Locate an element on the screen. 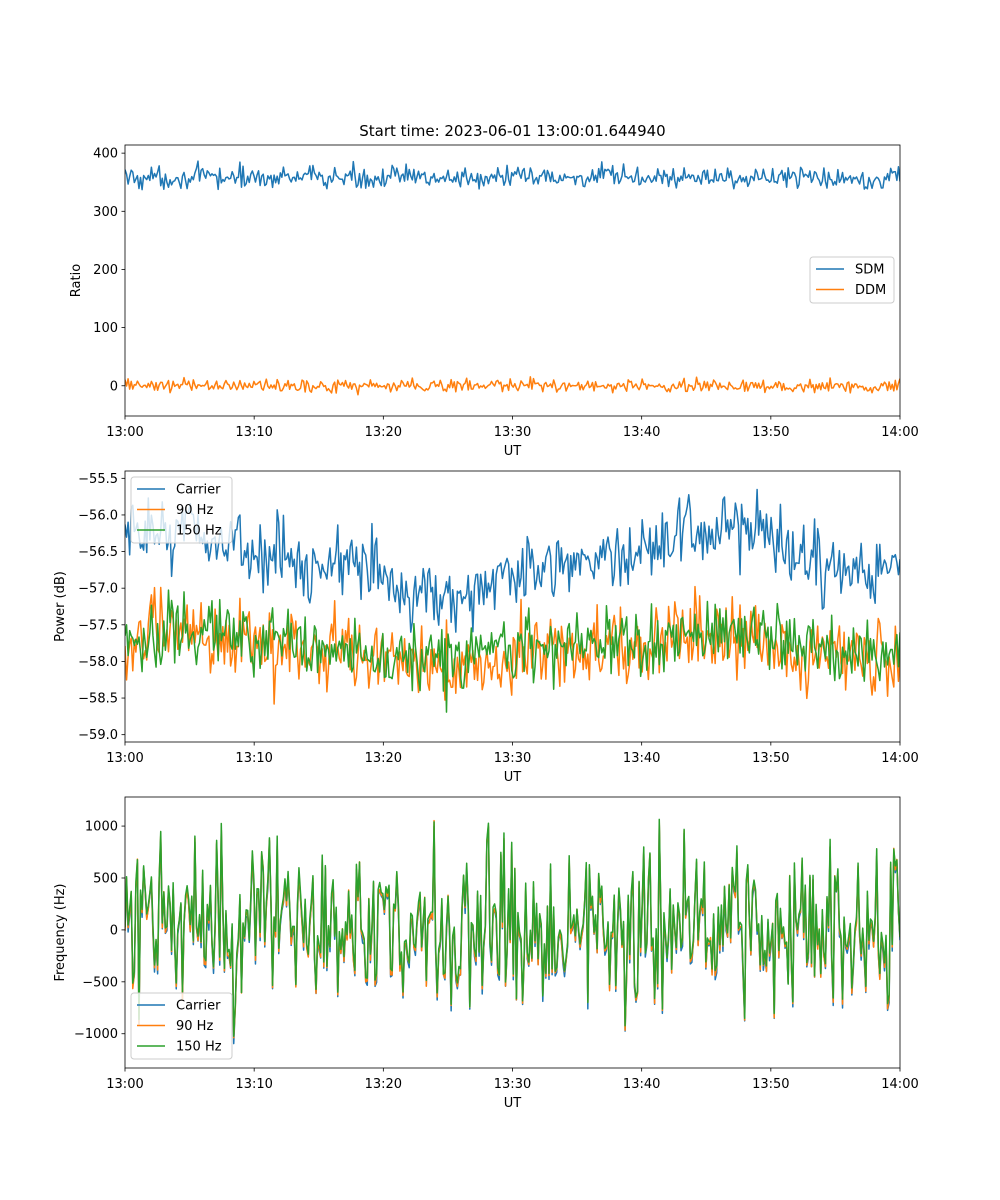  y-tick-label: −59.0 is located at coordinates (98, 735).